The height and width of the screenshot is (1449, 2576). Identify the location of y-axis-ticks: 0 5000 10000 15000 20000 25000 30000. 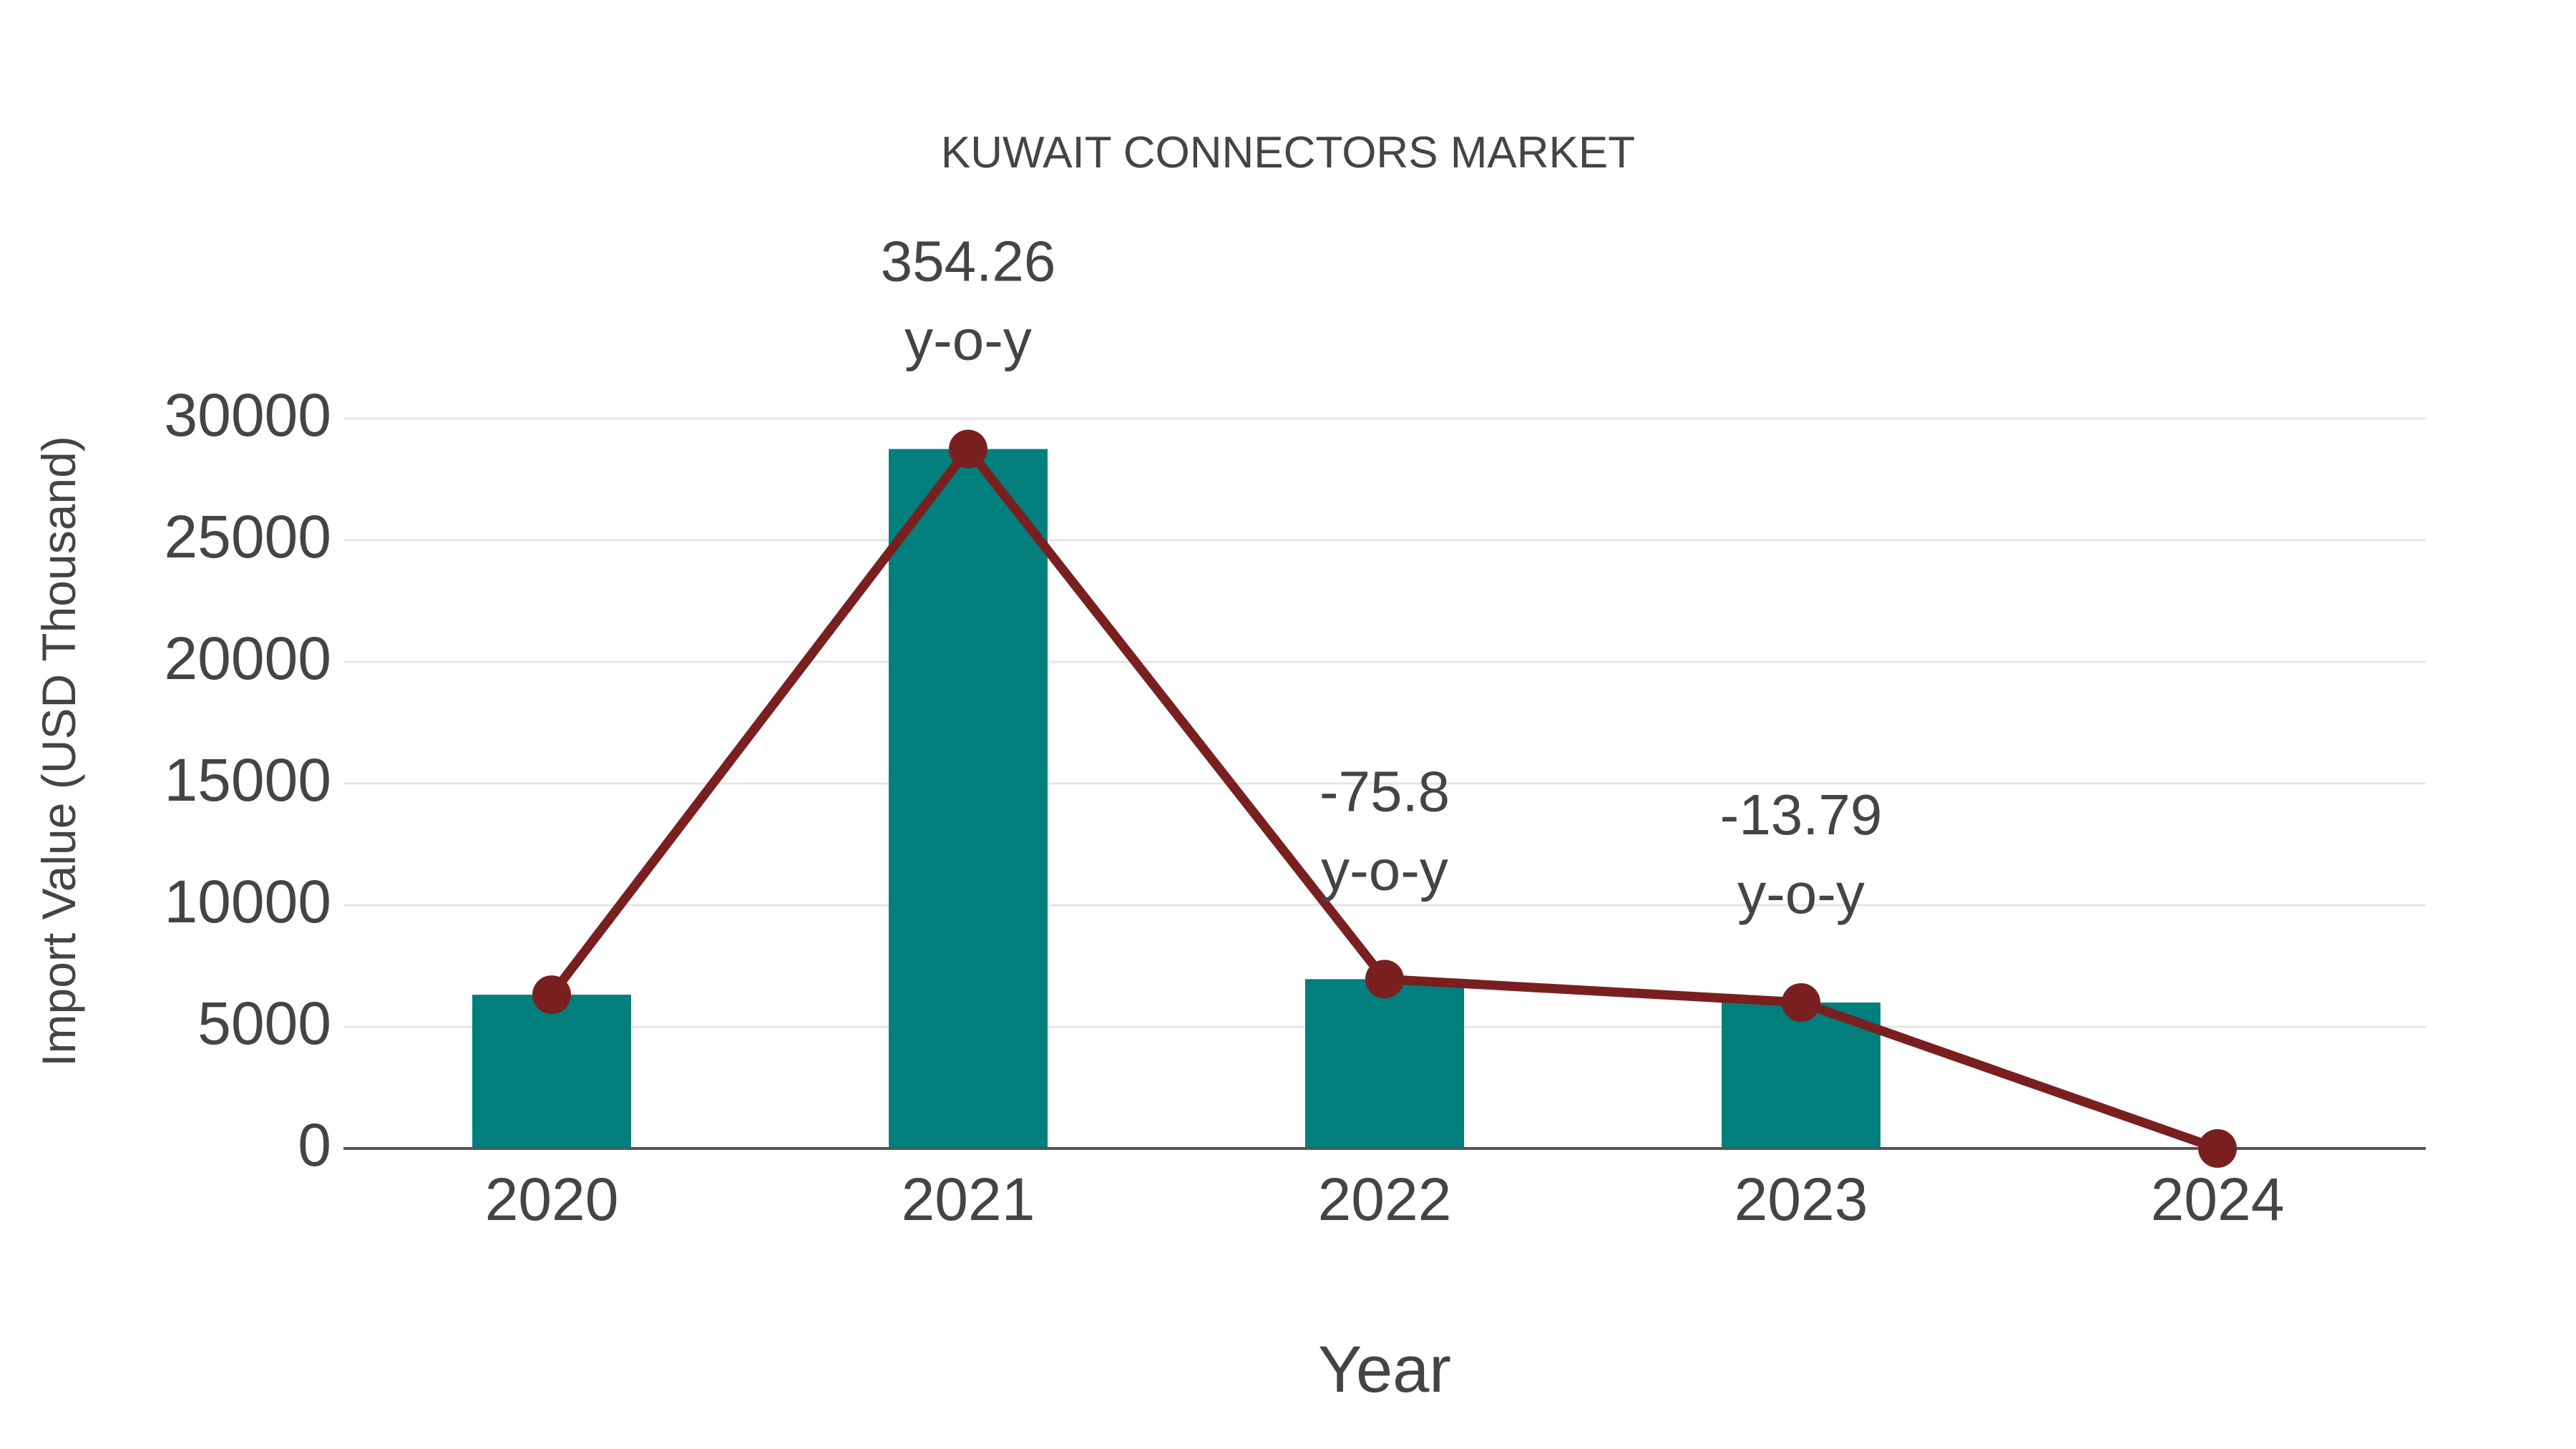
(247, 780).